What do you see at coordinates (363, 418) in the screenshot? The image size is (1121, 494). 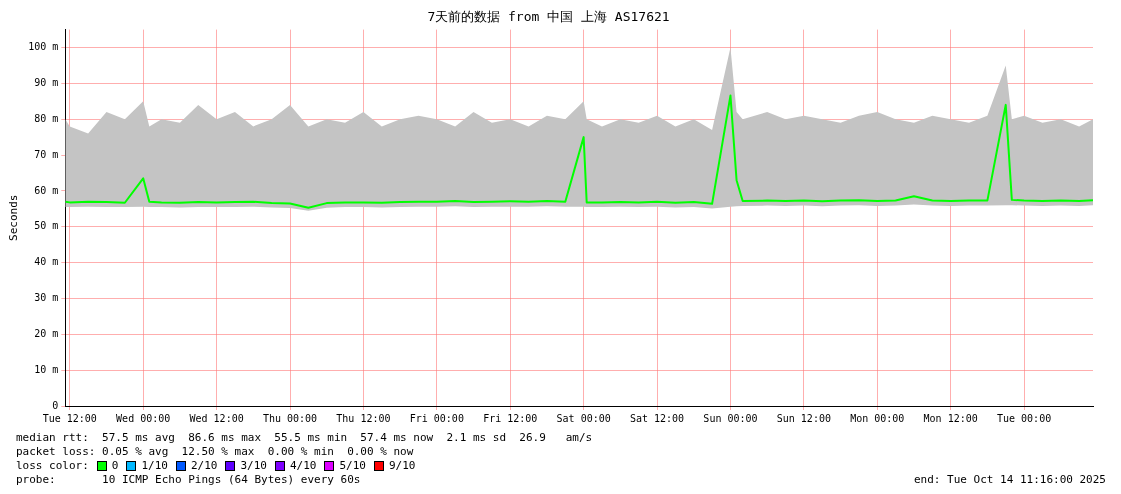 I see `x-tick-label: Thu 12:00` at bounding box center [363, 418].